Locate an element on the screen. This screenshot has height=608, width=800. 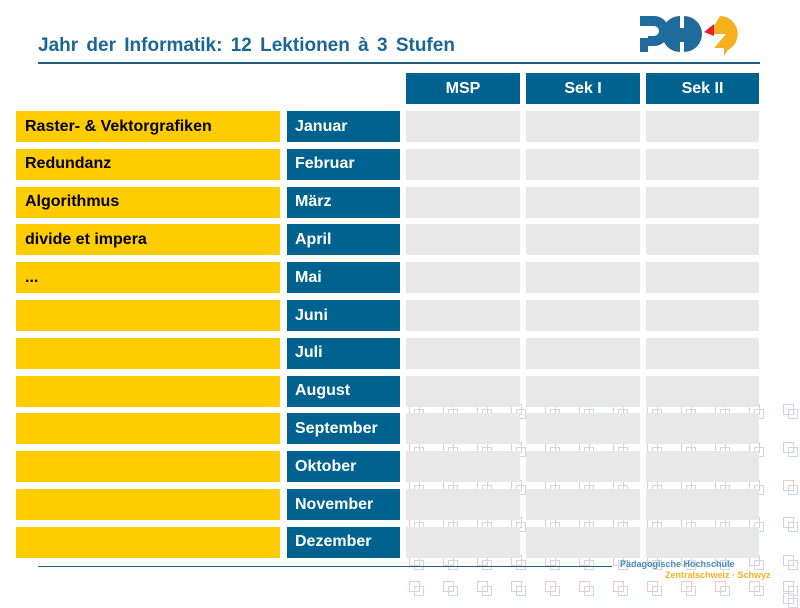
month-cell: Januar is located at coordinates (343, 126).